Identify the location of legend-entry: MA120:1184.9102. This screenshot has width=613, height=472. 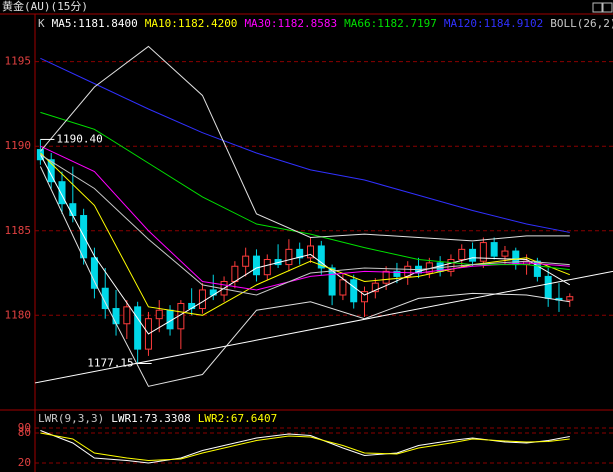
(493, 23).